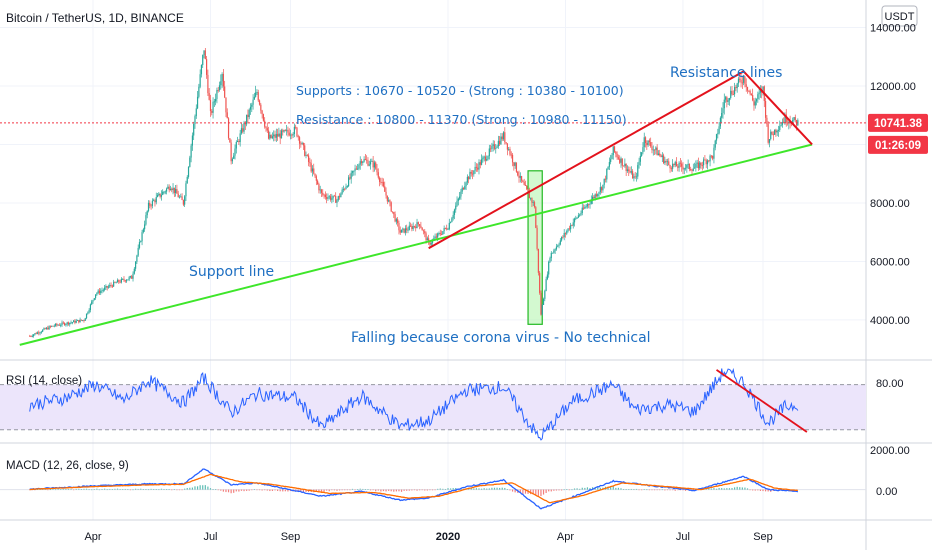 This screenshot has width=932, height=550. Describe the element at coordinates (777, 108) in the screenshot. I see `resistance-trendline-upper` at that location.